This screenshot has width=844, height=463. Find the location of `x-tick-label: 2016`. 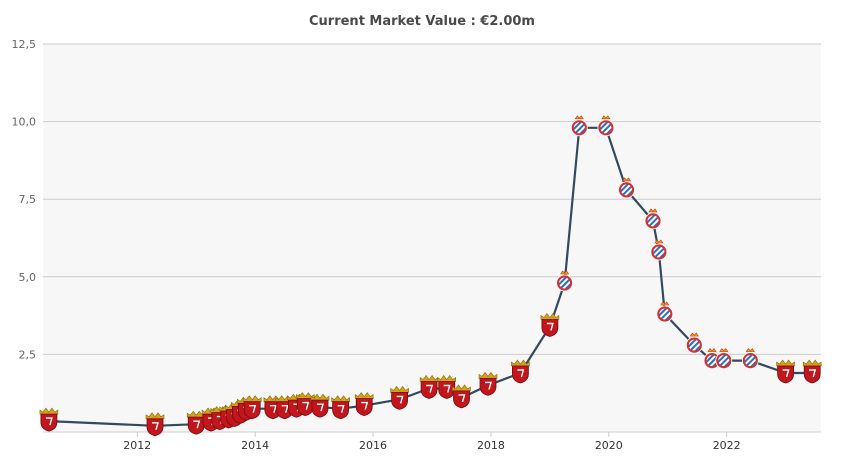

x-tick-label: 2016 is located at coordinates (373, 445).